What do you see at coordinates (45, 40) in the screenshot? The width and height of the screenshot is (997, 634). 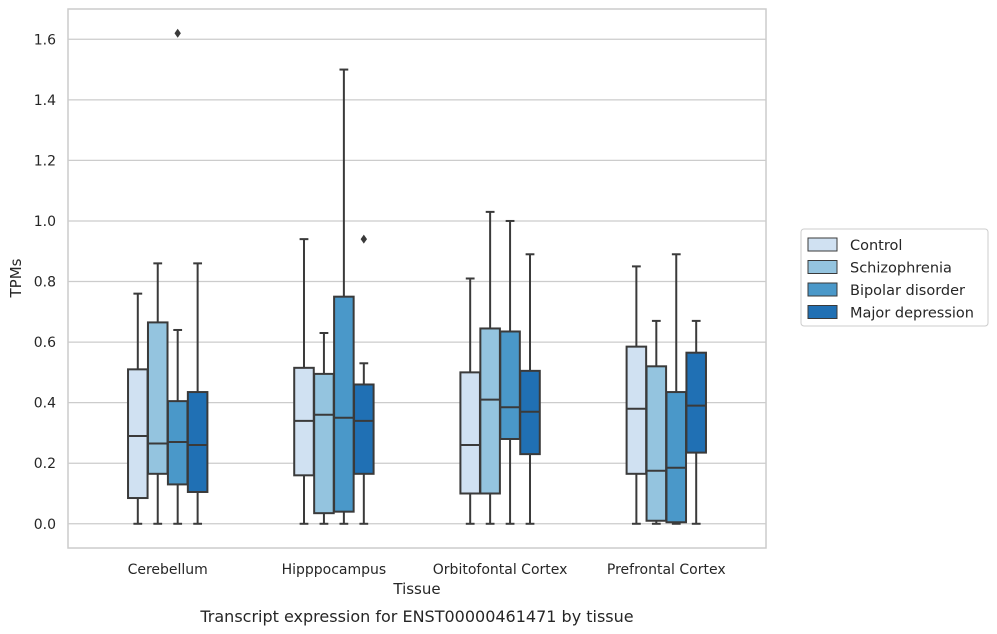 I see `y-tick-label: 1.6` at bounding box center [45, 40].